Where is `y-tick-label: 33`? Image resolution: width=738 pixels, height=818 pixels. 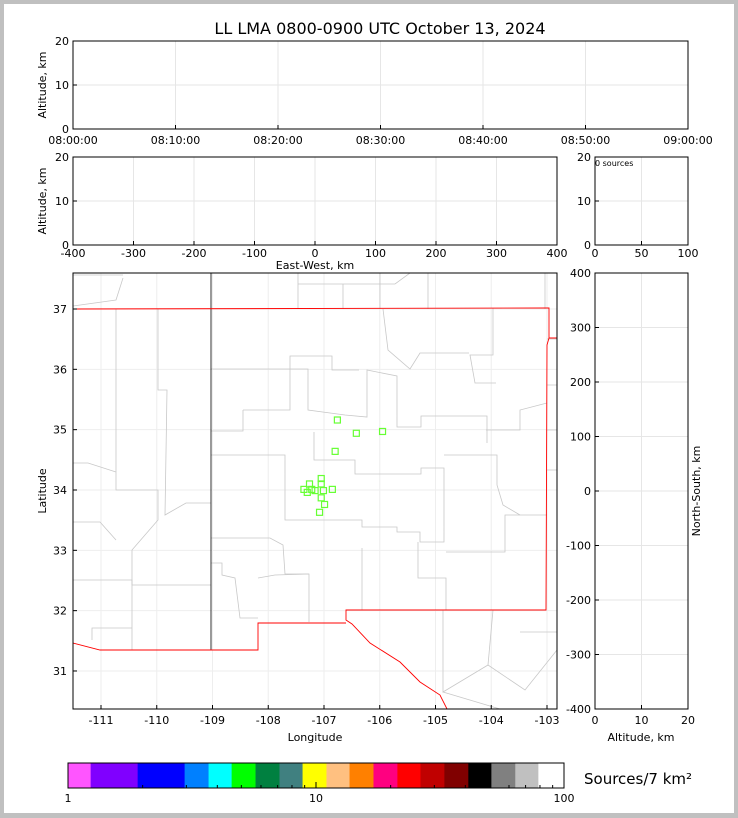 y-tick-label: 33 is located at coordinates (60, 550).